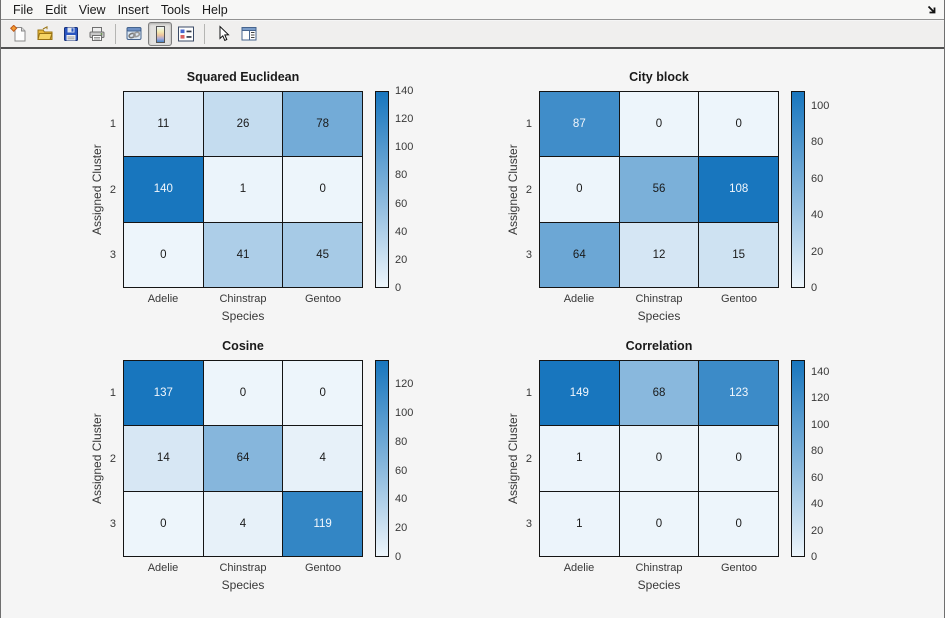  I want to click on heatmap-cell: 45, so click(322, 254).